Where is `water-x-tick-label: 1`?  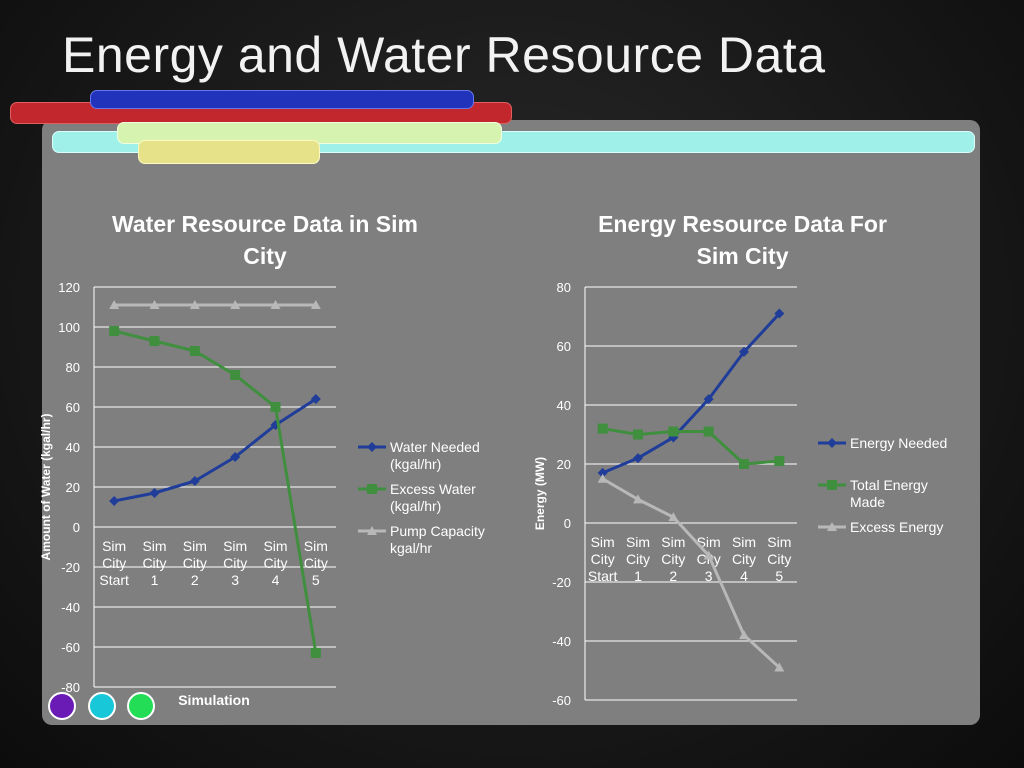 water-x-tick-label: 1 is located at coordinates (155, 580).